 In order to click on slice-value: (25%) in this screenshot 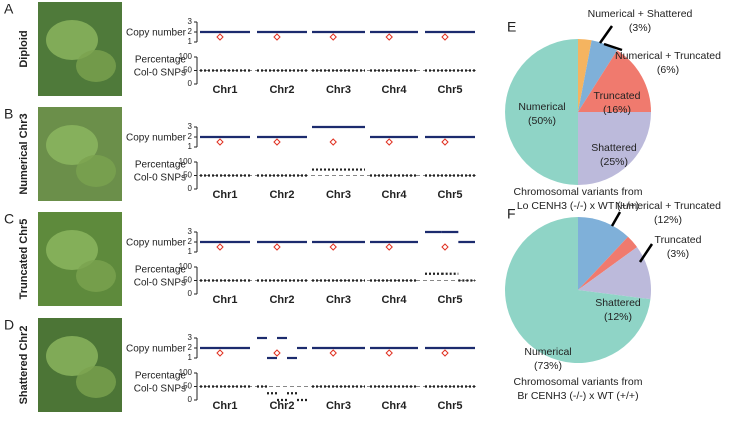, I will do `click(614, 162)`.